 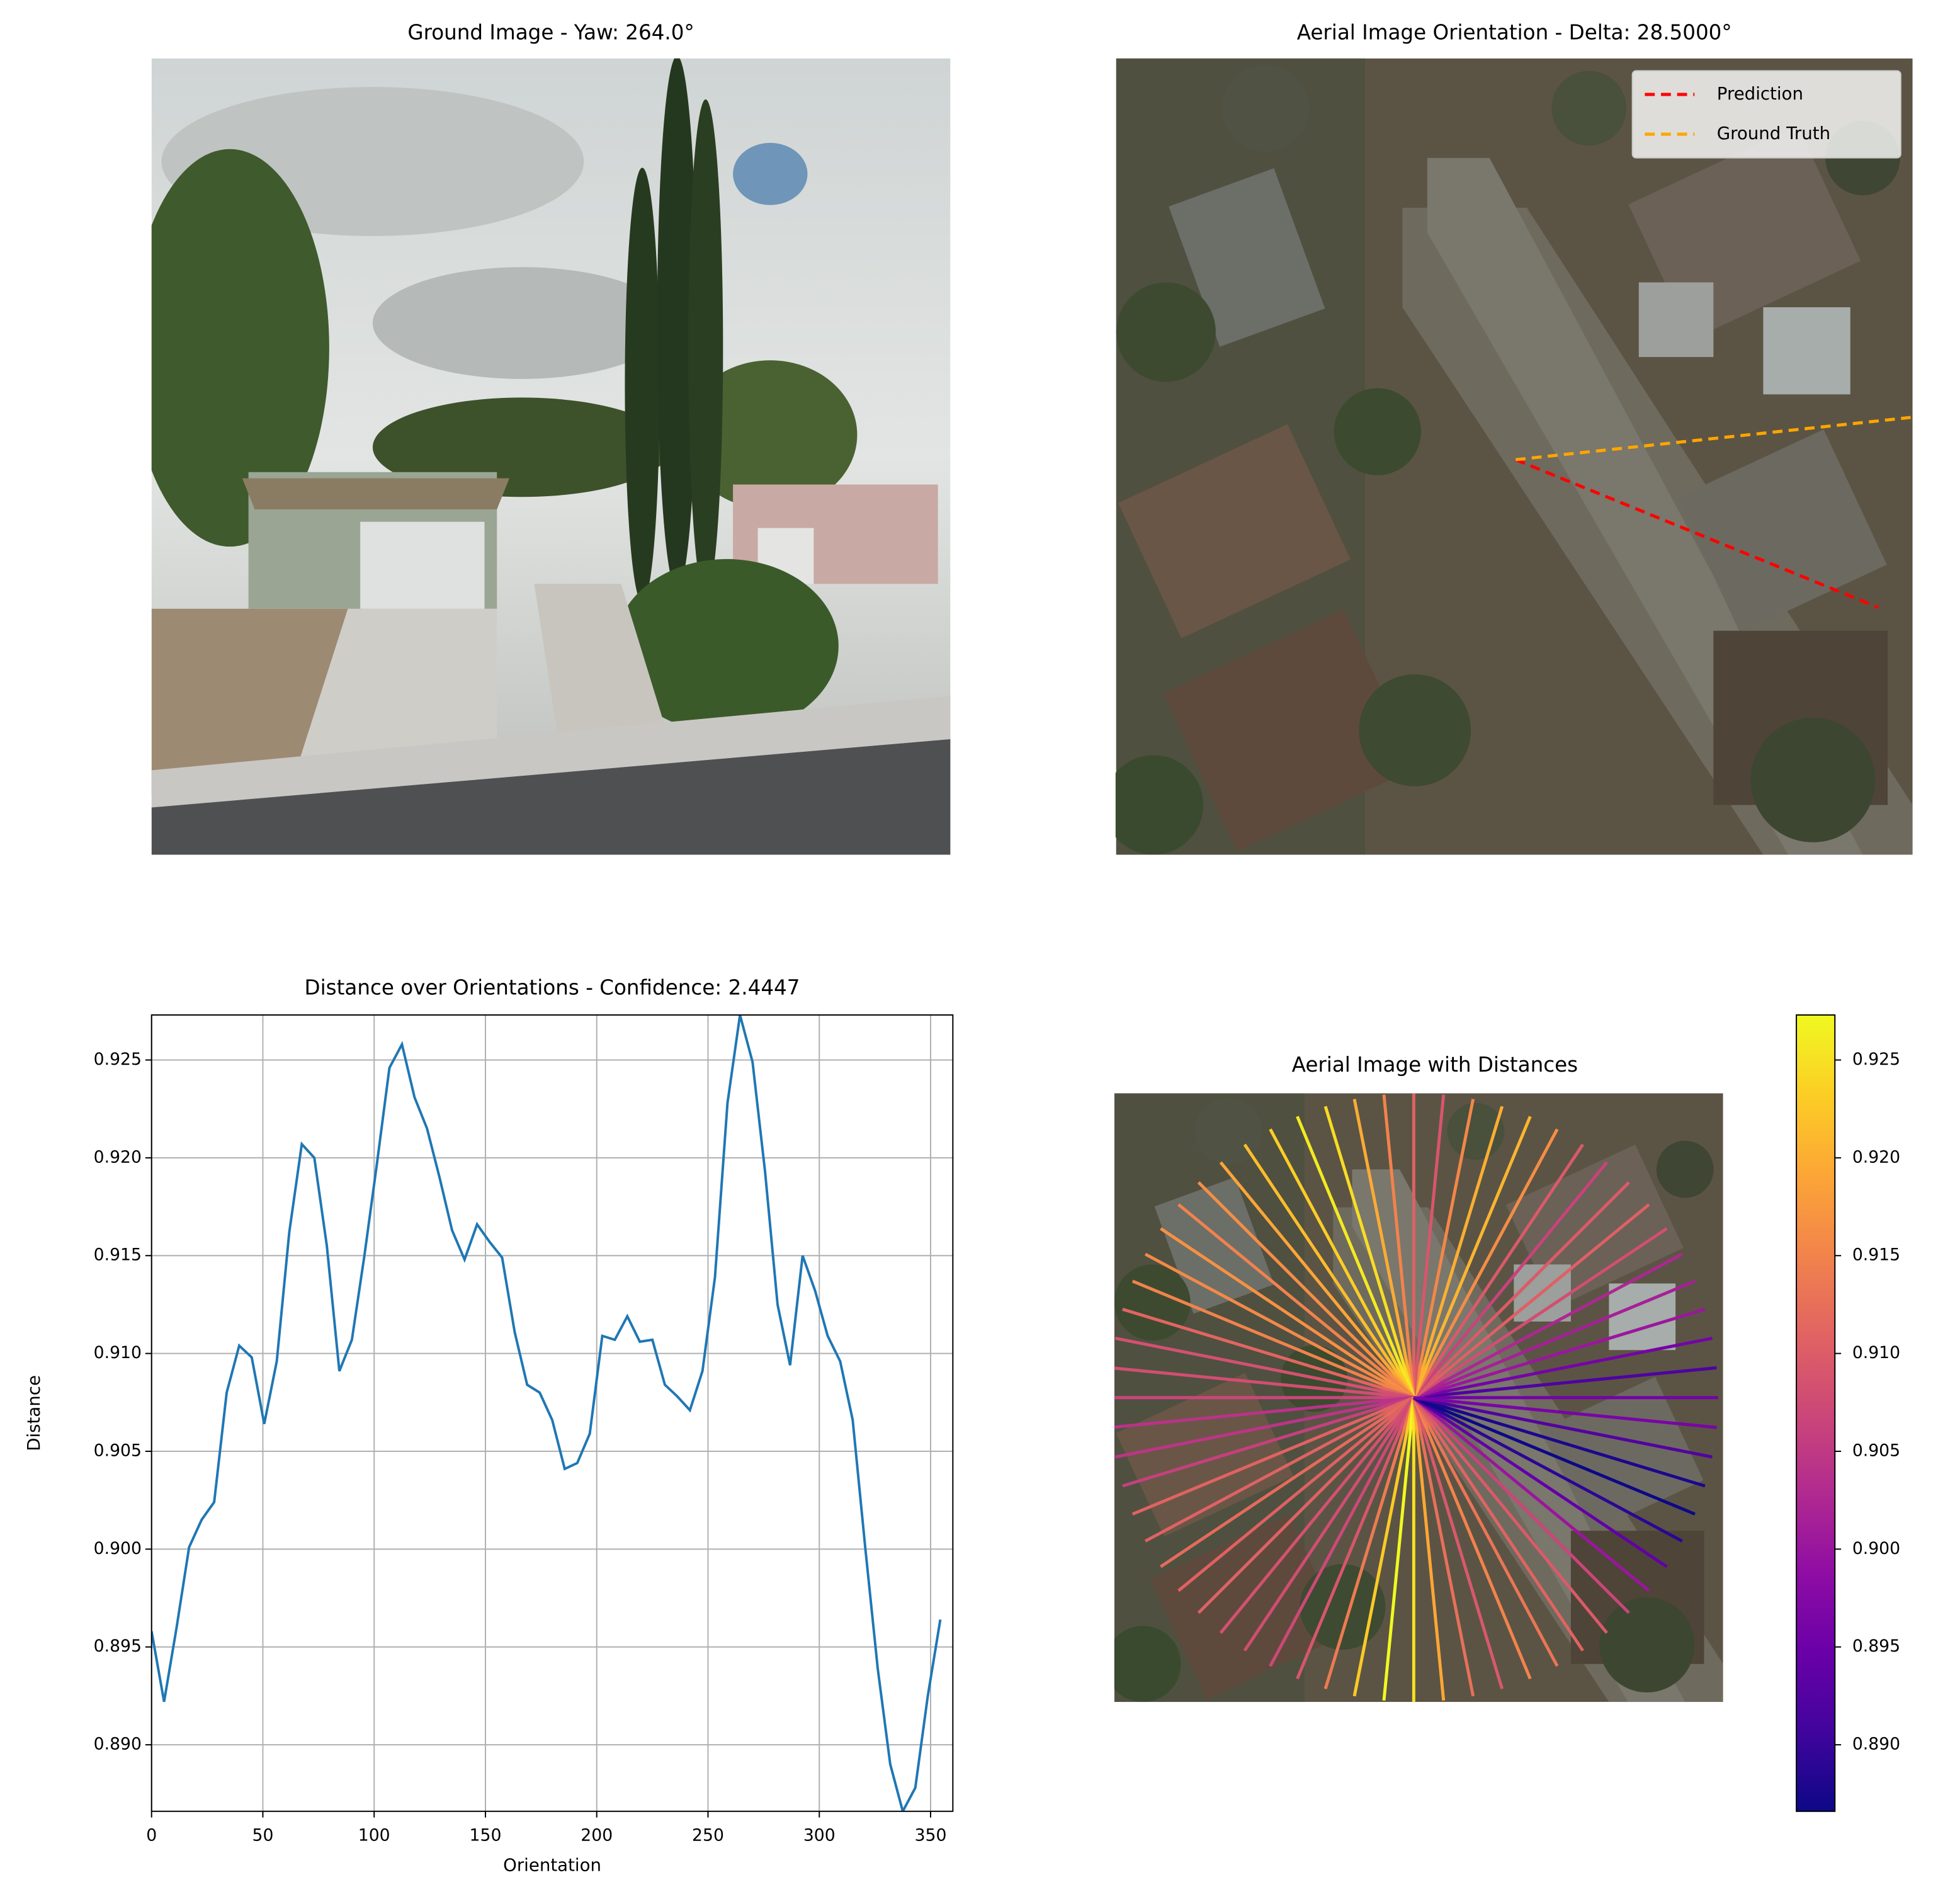 I want to click on x-tick-label: 250, so click(x=708, y=1835).